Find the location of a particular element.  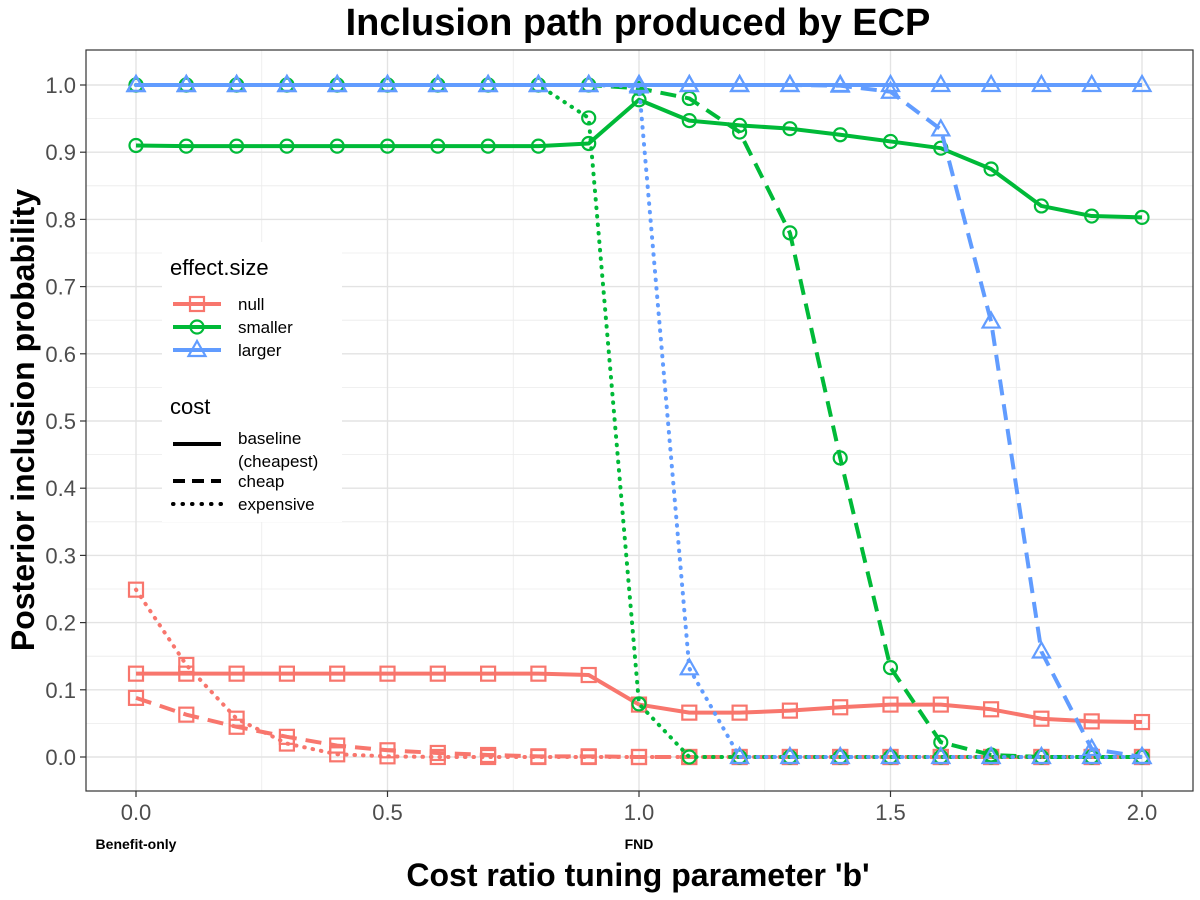

legend-color-entries: null smaller larger is located at coordinates (233, 327).